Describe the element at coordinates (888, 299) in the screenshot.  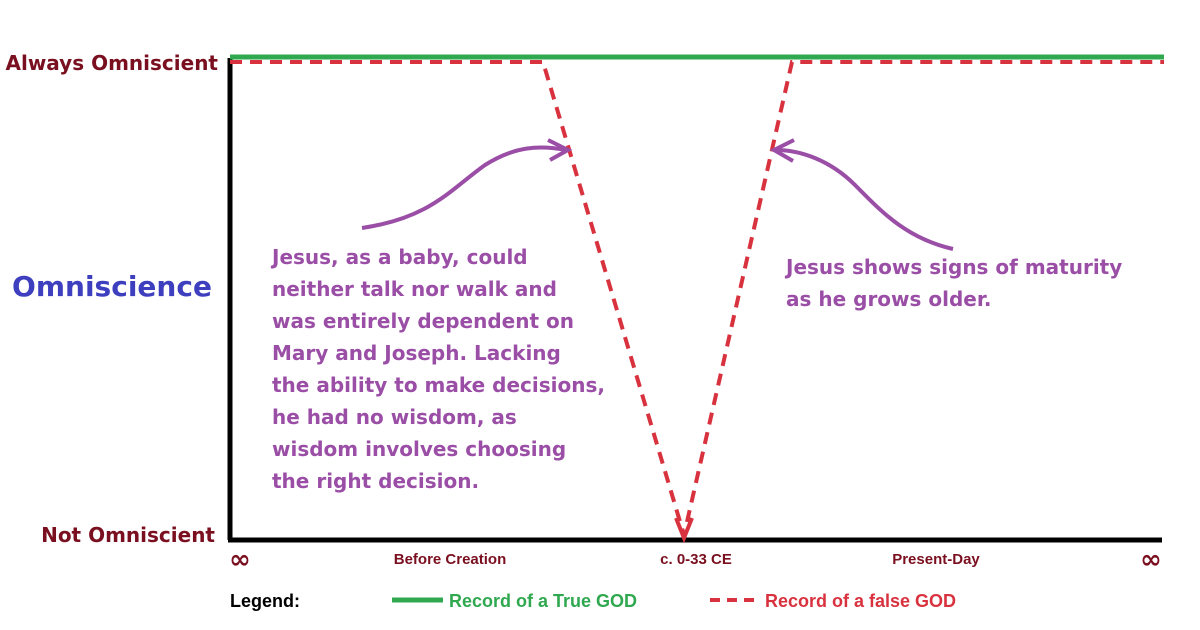
I see `right-annotation-line: as he grows older.` at that location.